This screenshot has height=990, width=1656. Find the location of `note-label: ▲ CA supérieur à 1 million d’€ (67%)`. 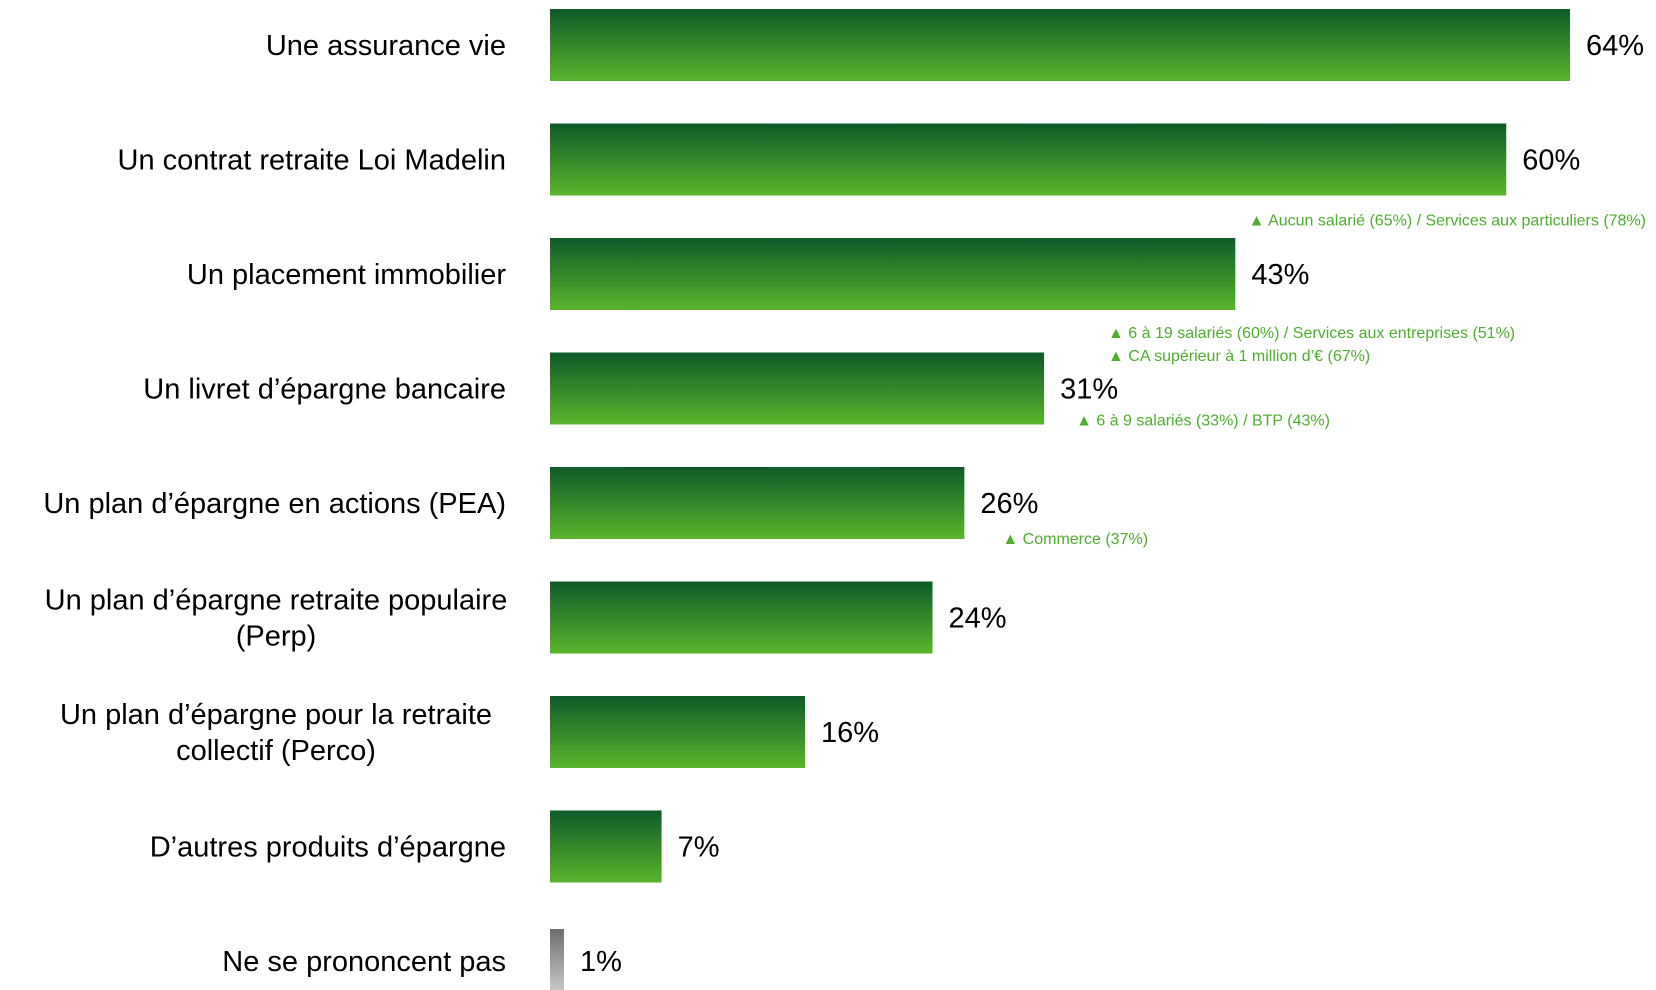

note-label: ▲ CA supérieur à 1 million d’€ (67%) is located at coordinates (1239, 356).